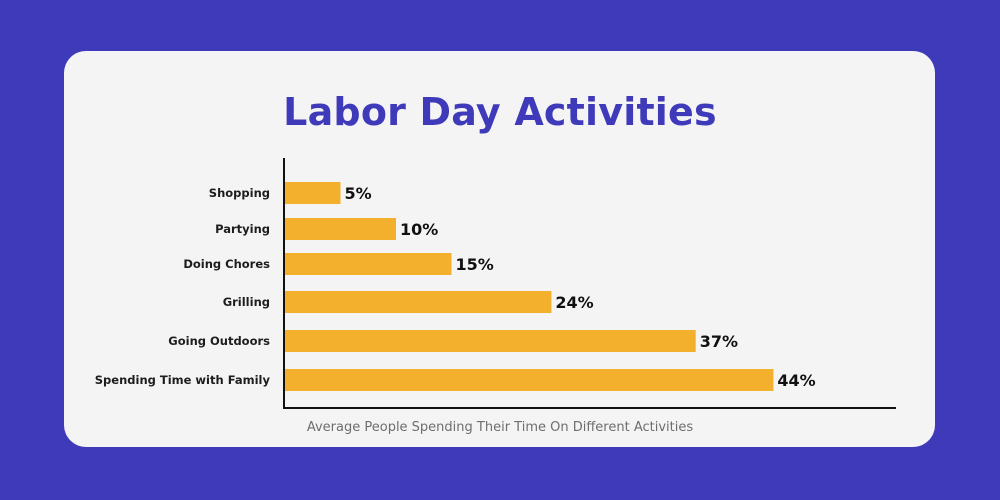 The width and height of the screenshot is (1000, 500). Describe the element at coordinates (246, 302) in the screenshot. I see `category-label: Grilling` at that location.